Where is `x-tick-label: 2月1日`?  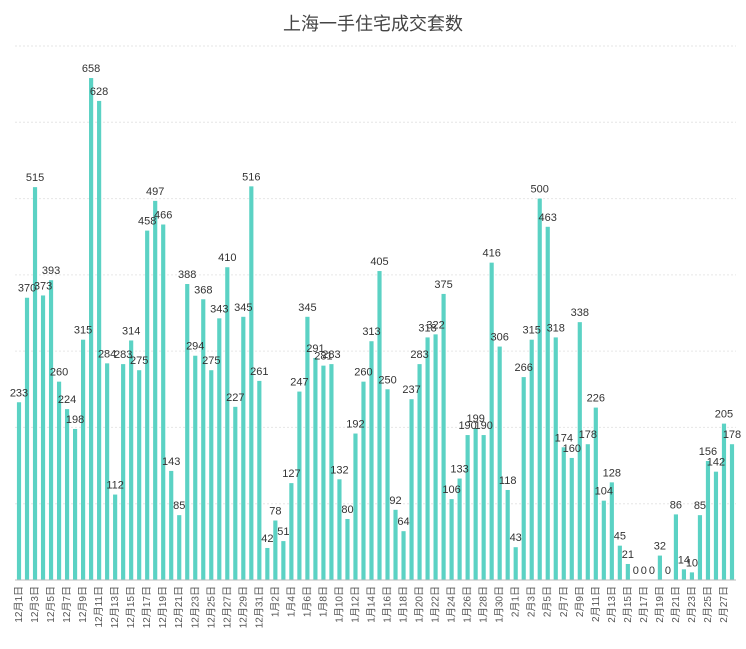 x-tick-label: 2月1日 is located at coordinates (516, 601).